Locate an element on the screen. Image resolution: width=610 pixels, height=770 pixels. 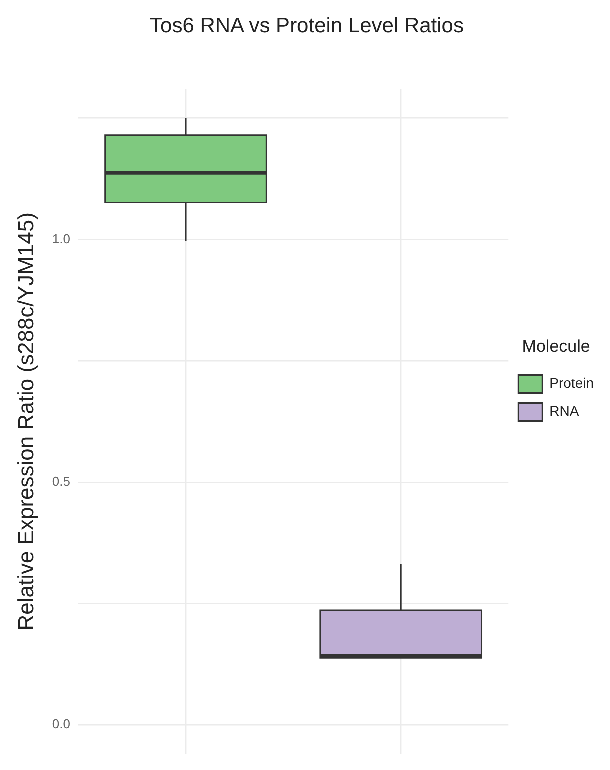
chart-title: Tos6 RNA vs Protein Level Ratios is located at coordinates (307, 26).